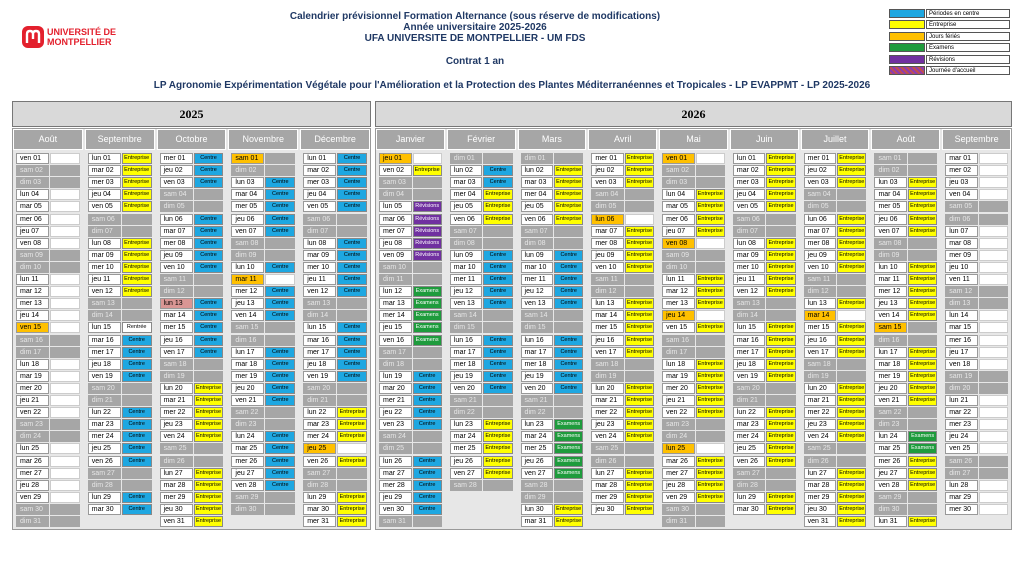 This screenshot has width=1024, height=561. I want to click on day-label: ven 16, so click(395, 340).